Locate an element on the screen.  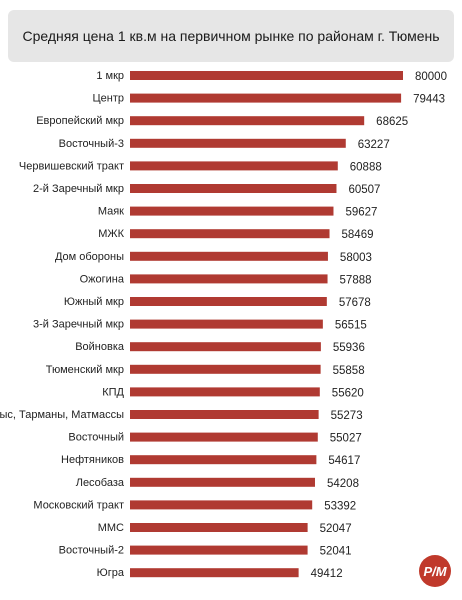
value-label: 54617 is located at coordinates (344, 461).